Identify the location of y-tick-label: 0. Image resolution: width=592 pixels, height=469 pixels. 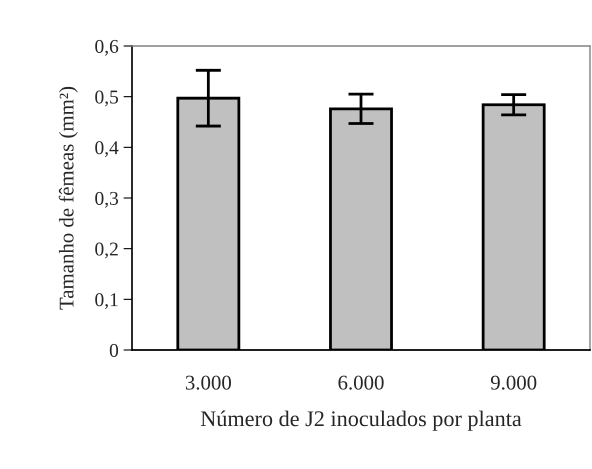
(114, 350).